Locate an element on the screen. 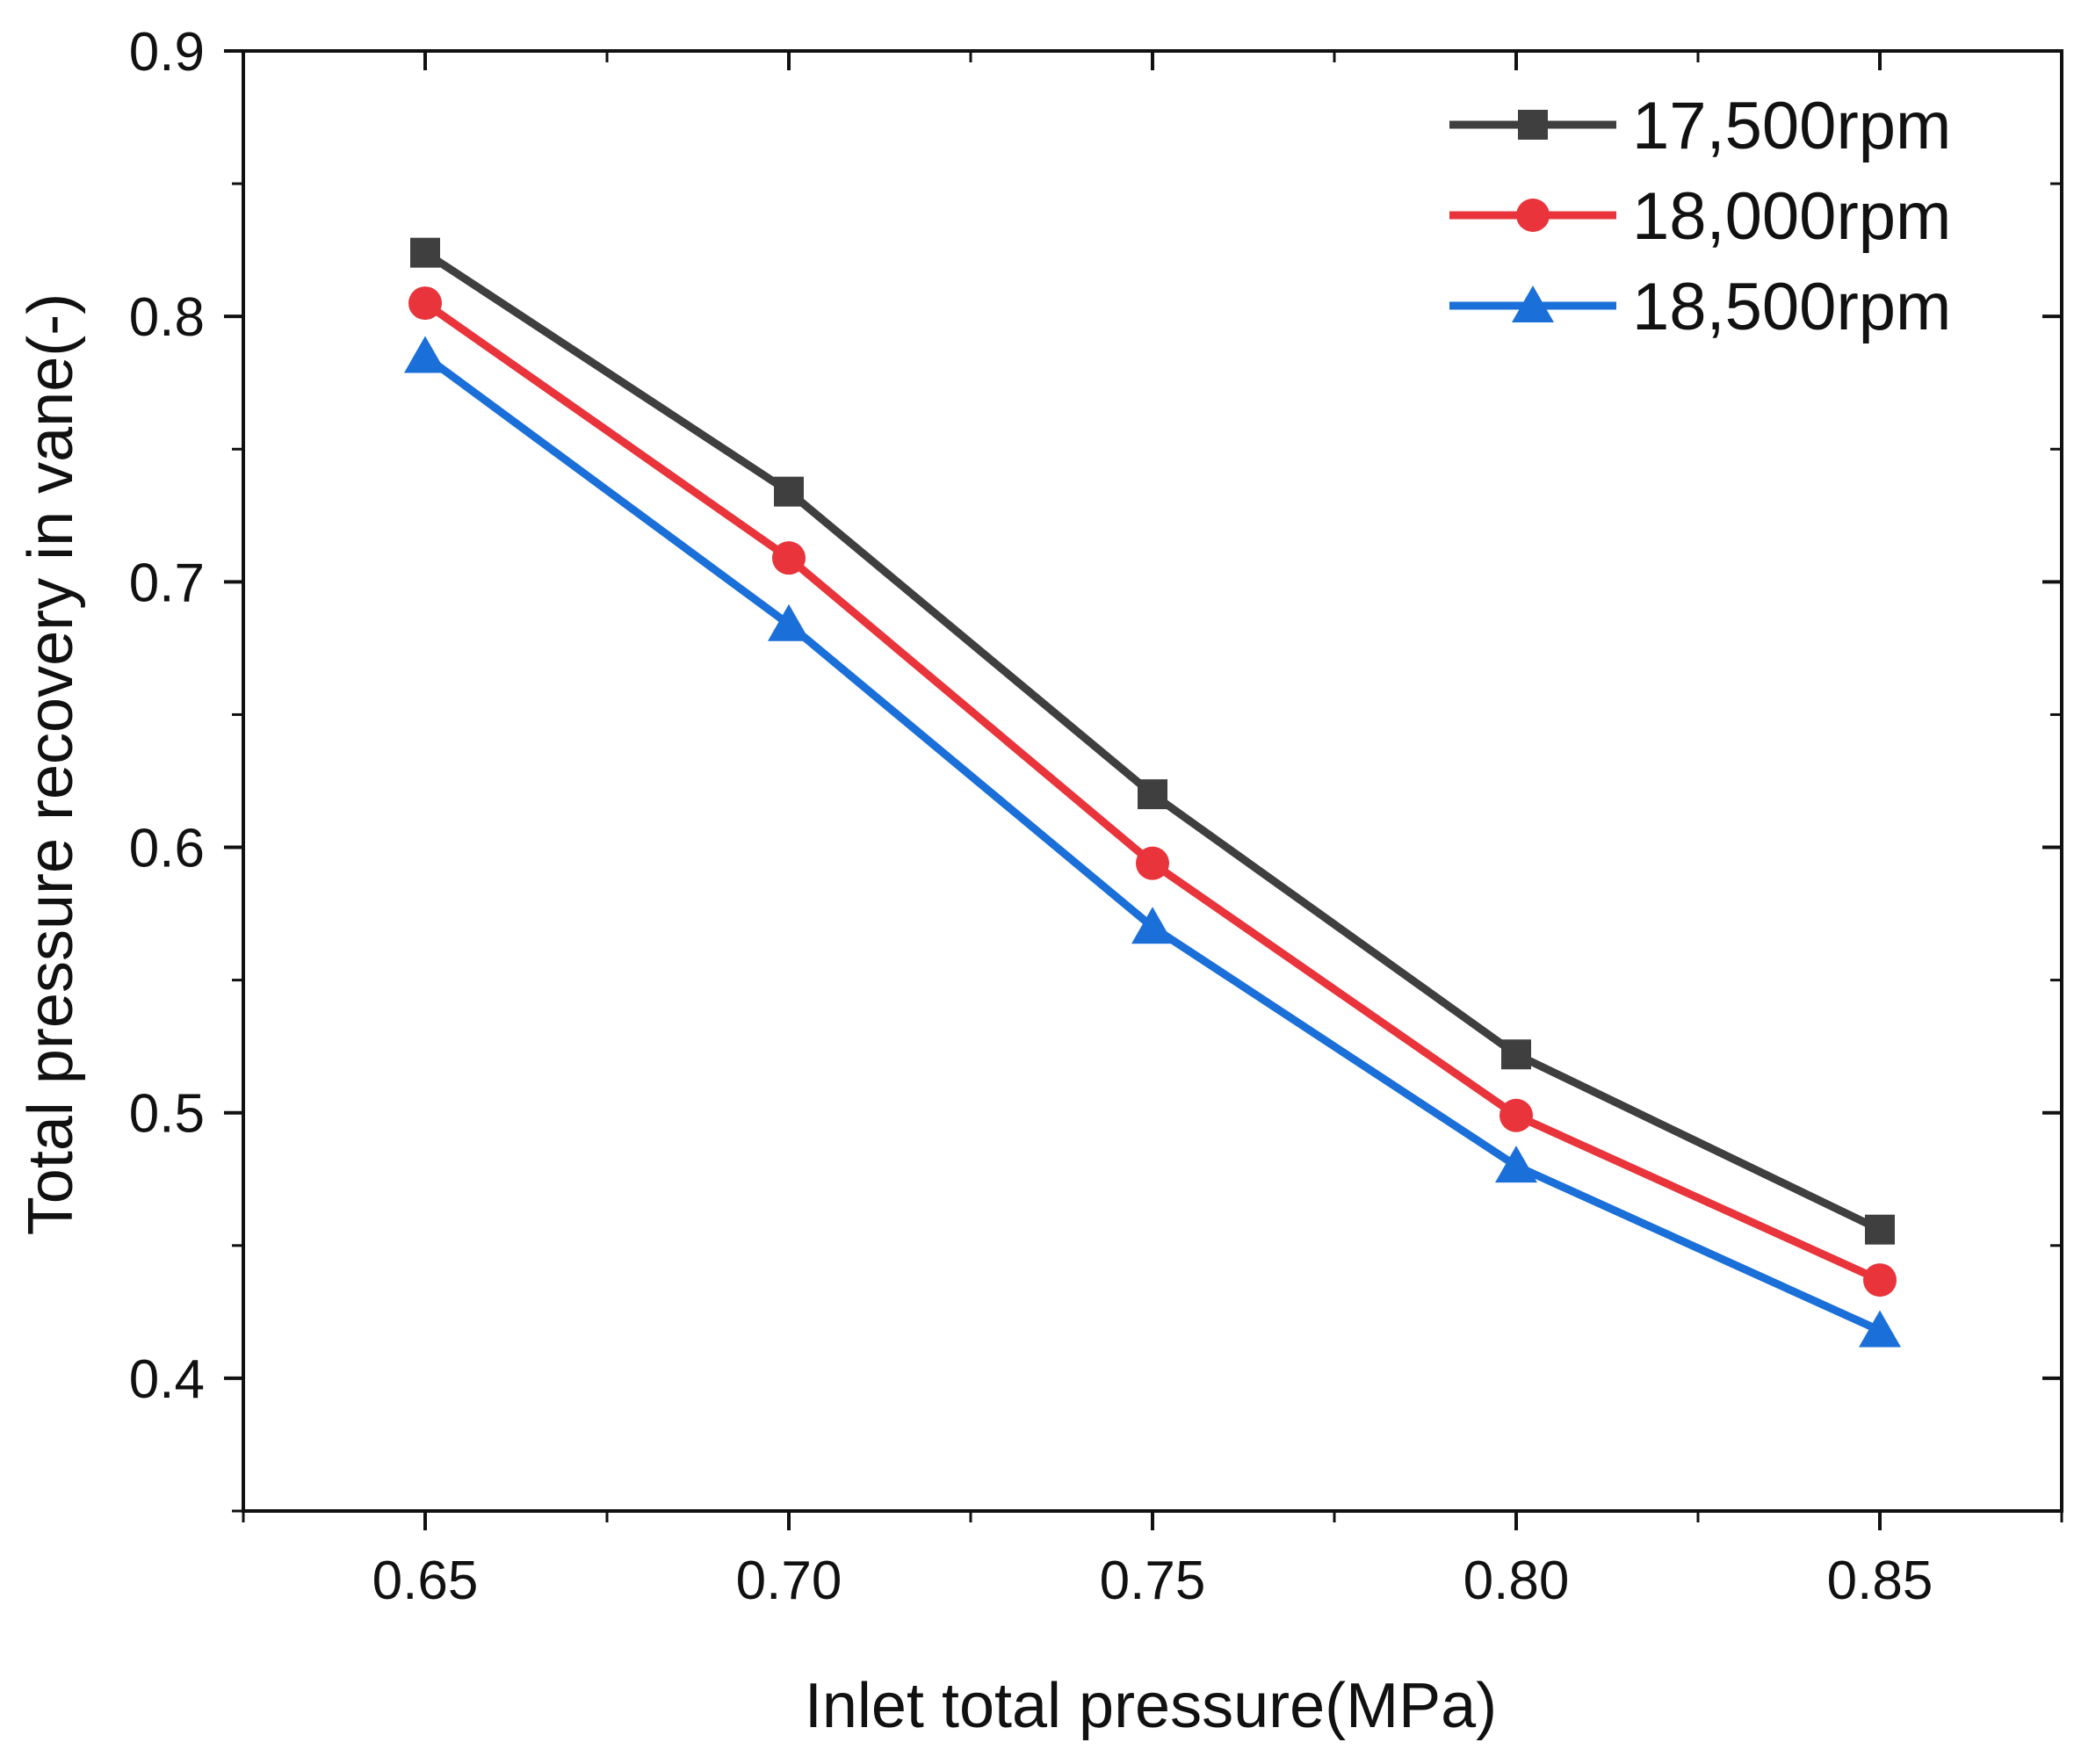 This screenshot has height=1764, width=2074. x-axis-title: Inlet total pressure(MPa) is located at coordinates (1151, 1706).